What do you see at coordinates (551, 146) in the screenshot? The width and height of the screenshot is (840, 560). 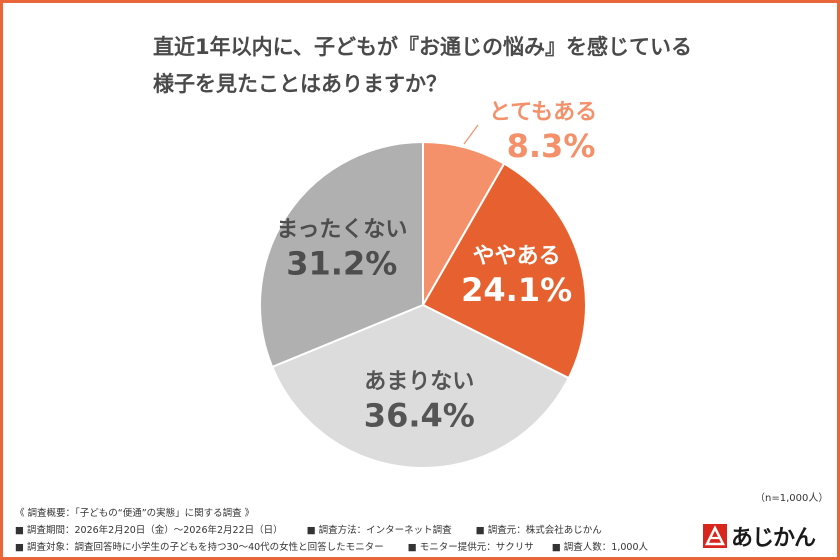 I see `slice-value-1: 8.3%` at bounding box center [551, 146].